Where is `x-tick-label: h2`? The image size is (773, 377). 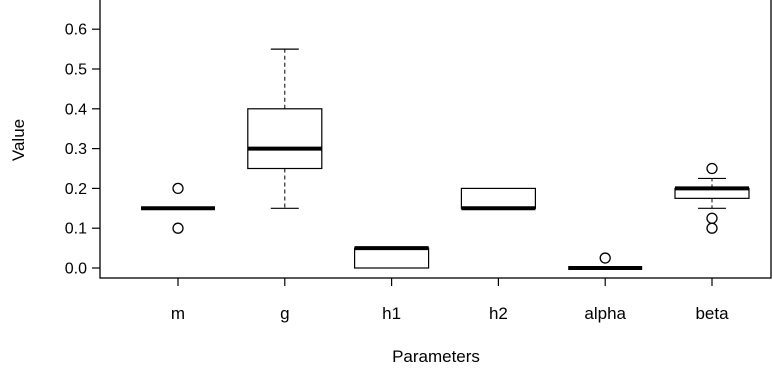 x-tick-label: h2 is located at coordinates (498, 313).